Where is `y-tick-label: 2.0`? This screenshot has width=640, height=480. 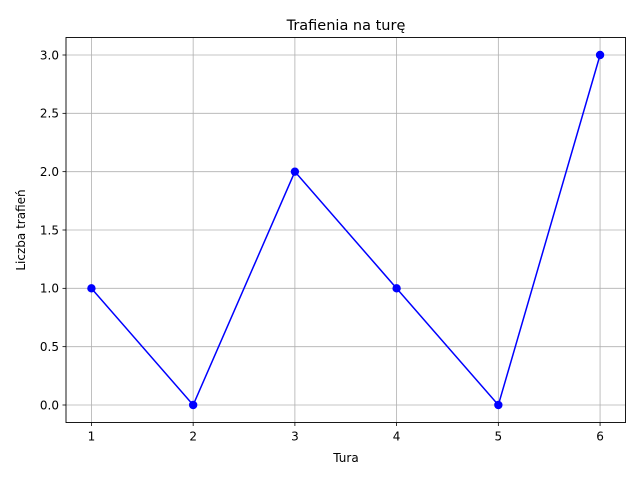
y-tick-label: 2.0 is located at coordinates (49, 172).